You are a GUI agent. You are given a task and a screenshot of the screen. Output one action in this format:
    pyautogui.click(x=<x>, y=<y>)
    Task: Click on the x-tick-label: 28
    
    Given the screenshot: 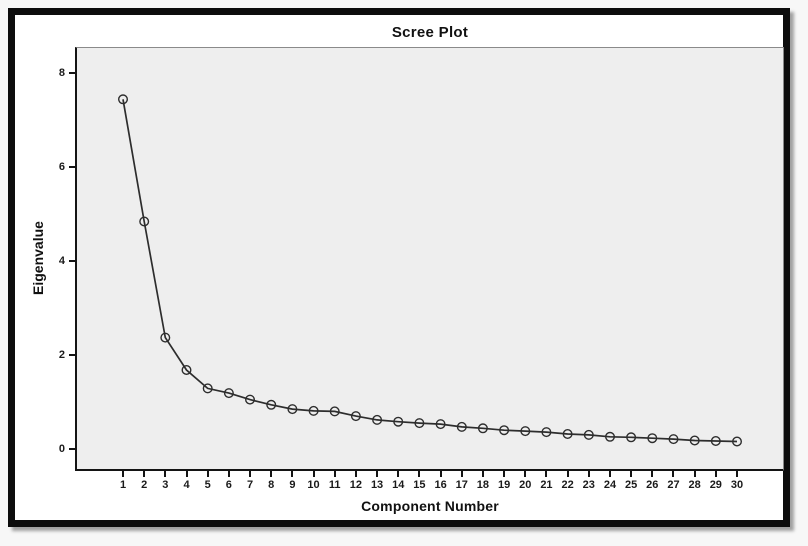 What is the action you would take?
    pyautogui.click(x=694, y=485)
    